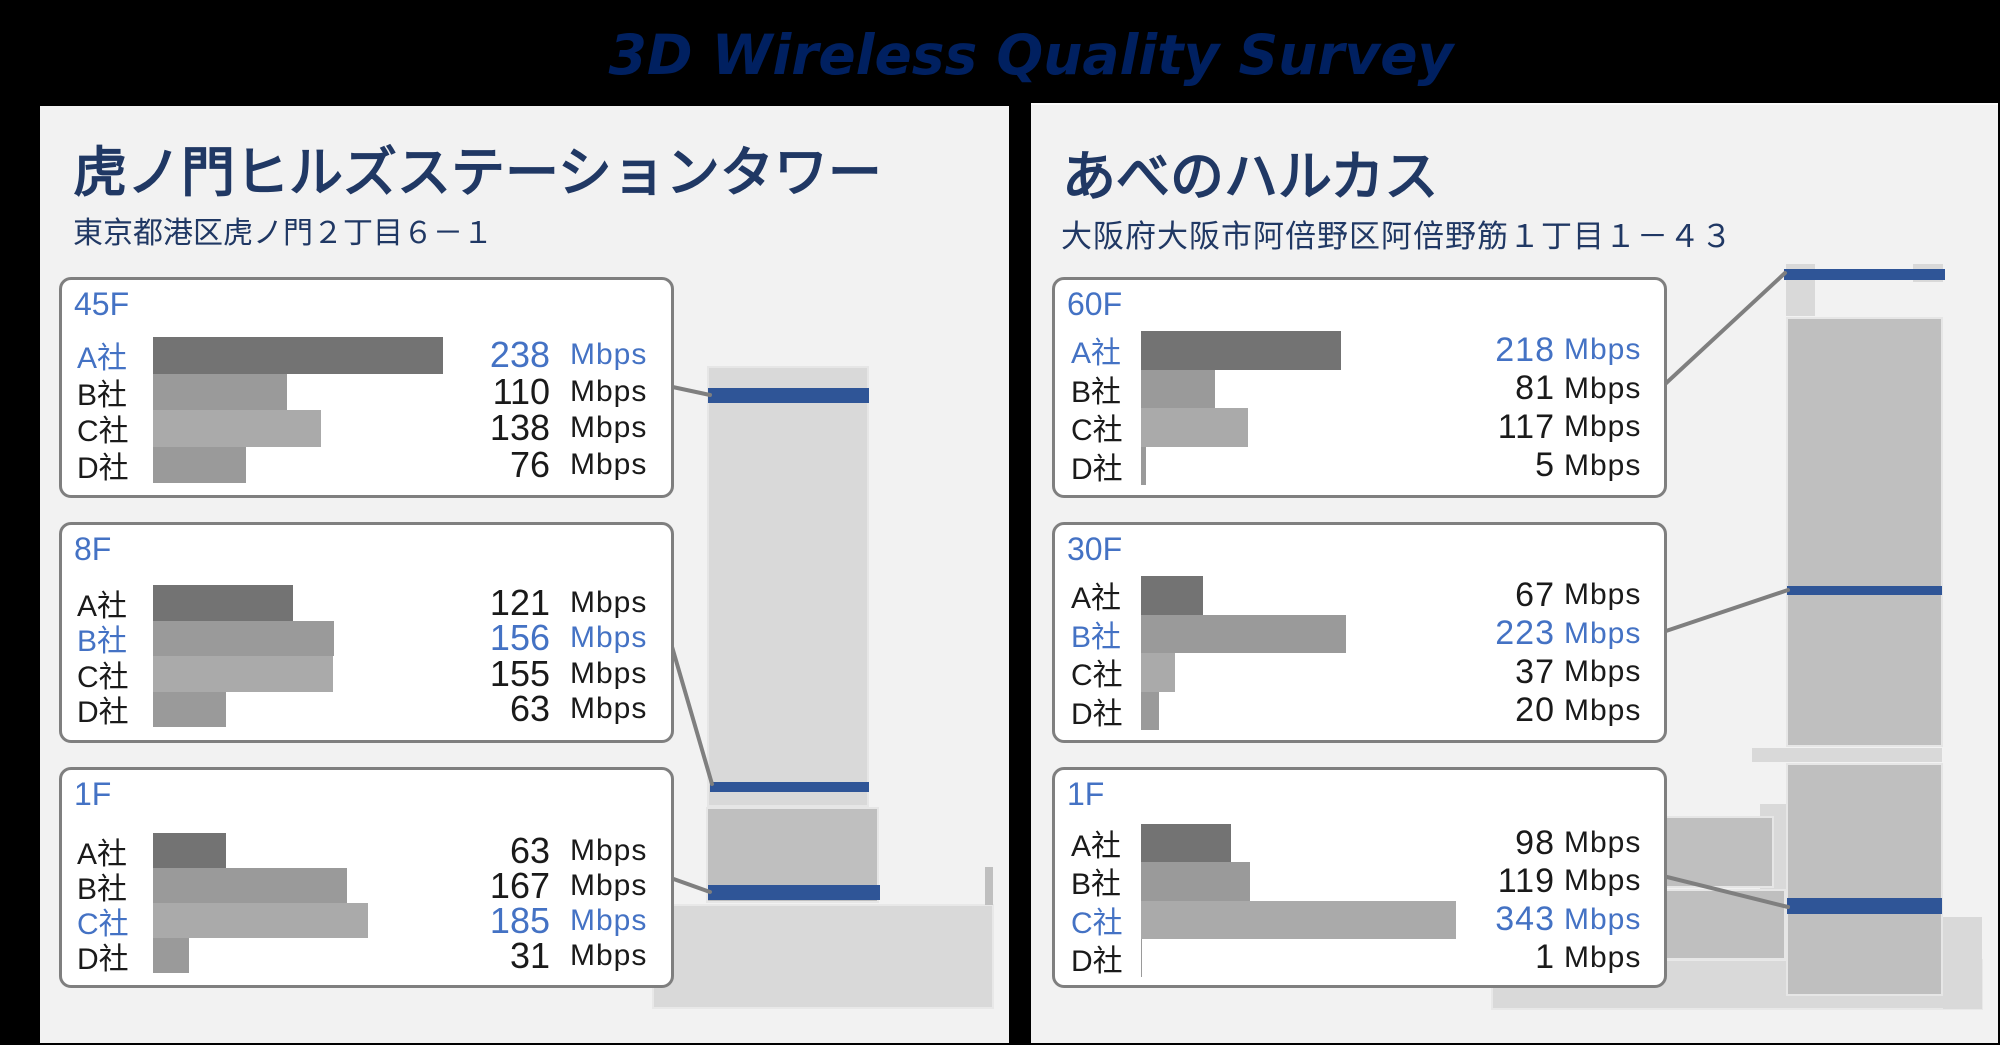 This screenshot has width=2000, height=1045. Describe the element at coordinates (519, 885) in the screenshot. I see `speed-value: 167` at that location.